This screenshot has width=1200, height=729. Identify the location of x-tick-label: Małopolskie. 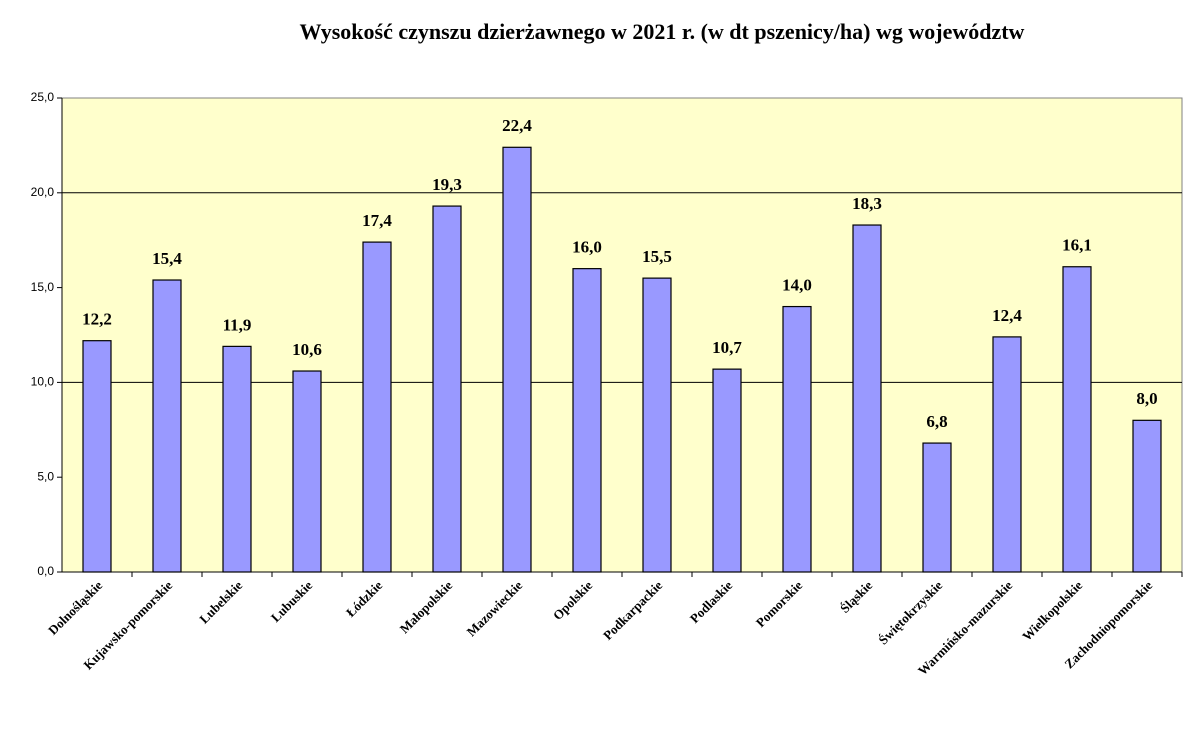
(426, 606).